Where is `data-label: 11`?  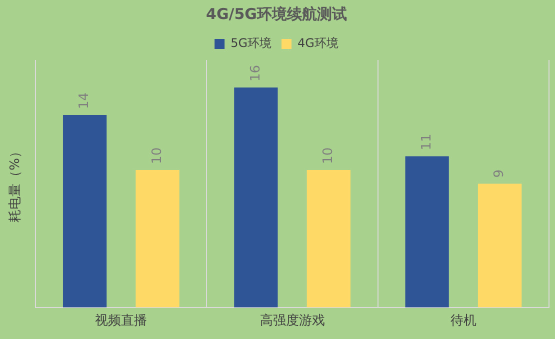 data-label: 11 is located at coordinates (426, 142).